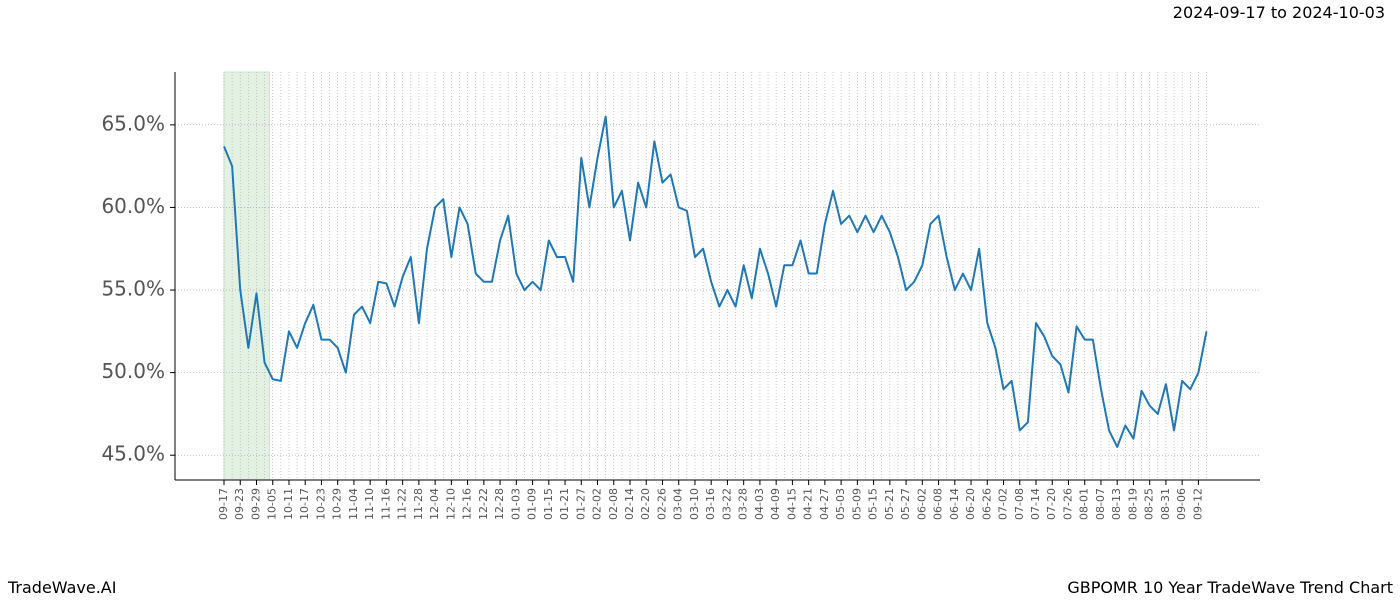 The image size is (1400, 600). What do you see at coordinates (1035, 504) in the screenshot?
I see `x-tick-label: 07-14` at bounding box center [1035, 504].